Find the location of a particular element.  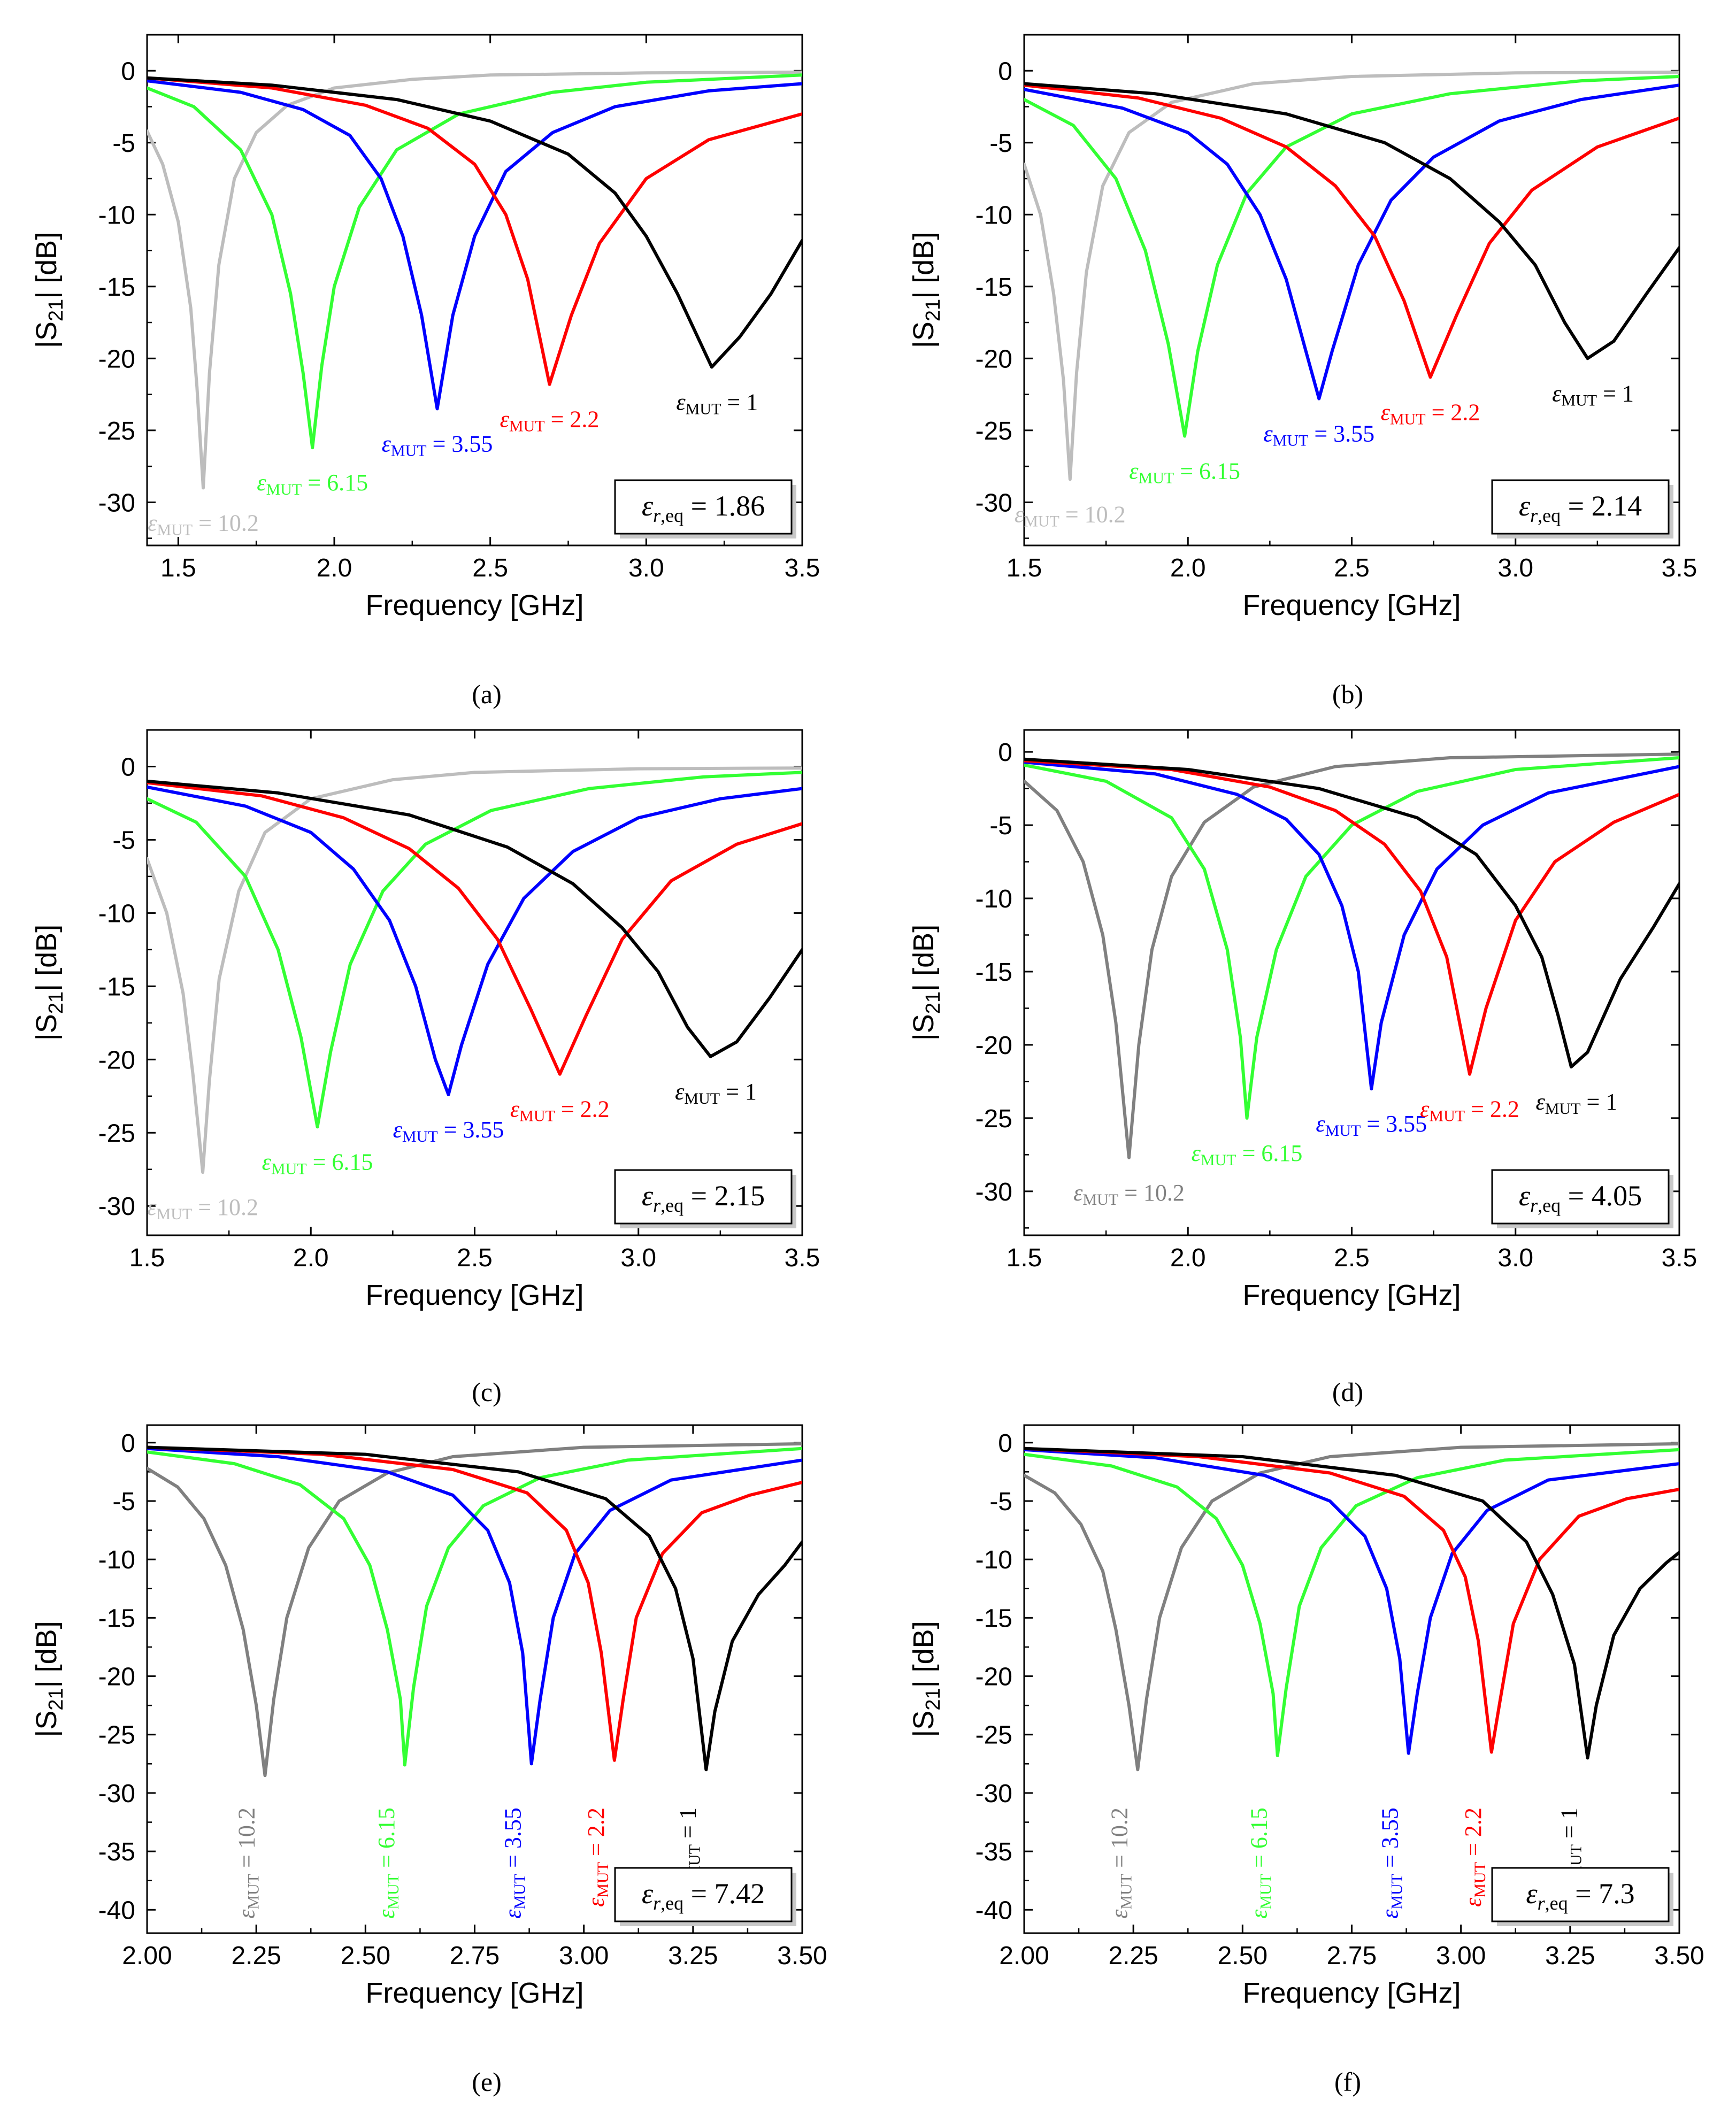

panel-caption: (d) is located at coordinates (1347, 1392).